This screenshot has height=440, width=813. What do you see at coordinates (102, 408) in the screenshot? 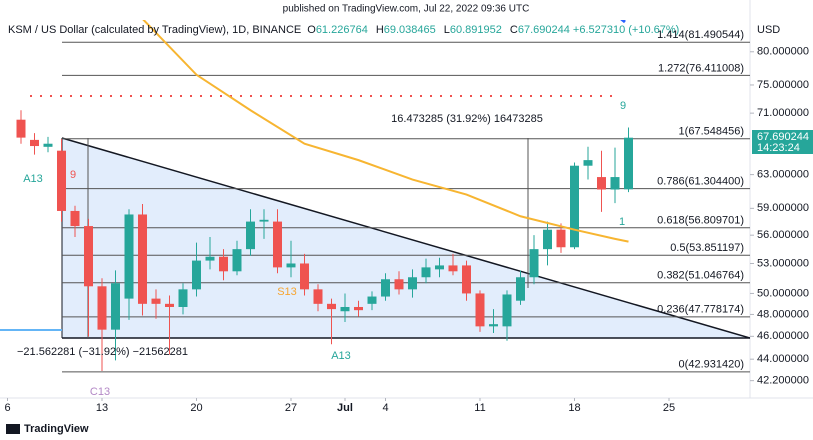
I see `x-tick-label: 13` at bounding box center [102, 408].